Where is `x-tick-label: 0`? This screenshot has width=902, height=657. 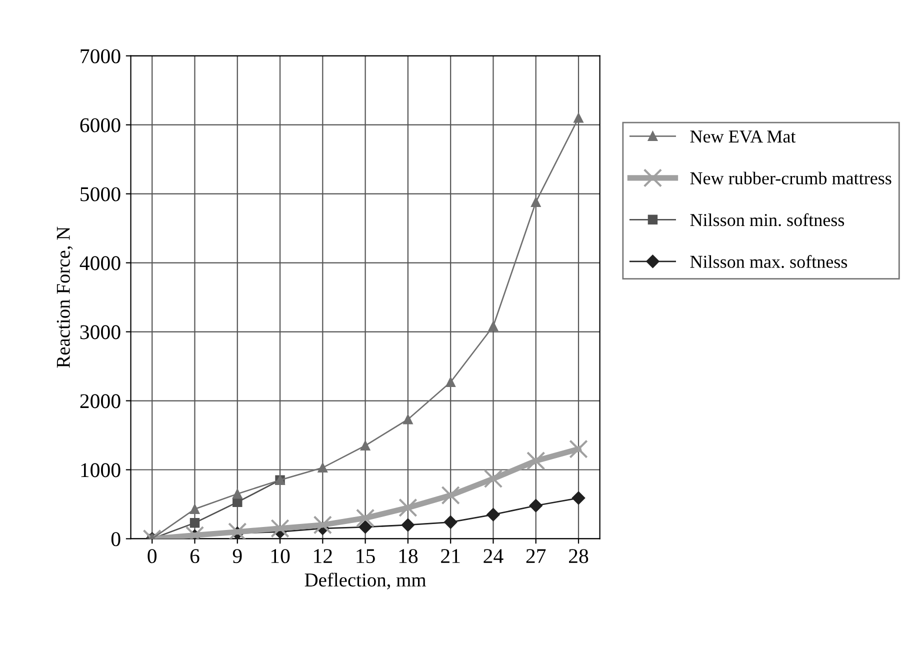
x-tick-label: 0 is located at coordinates (152, 556).